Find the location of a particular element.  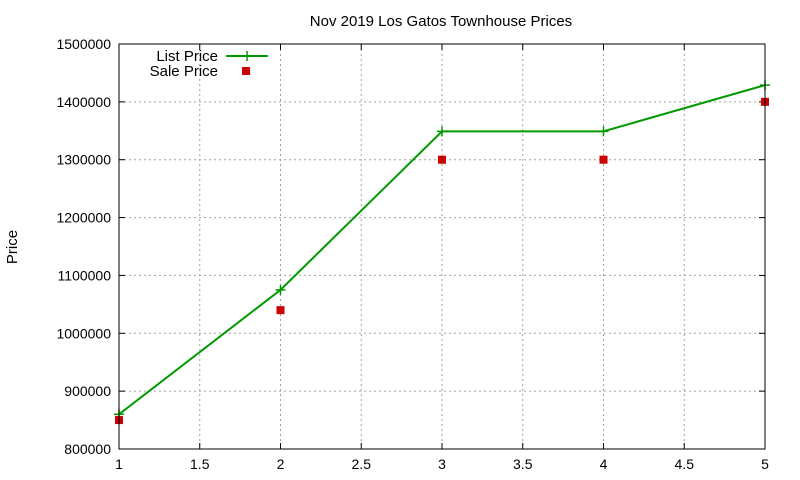

x-tick-label: 3 is located at coordinates (442, 464).